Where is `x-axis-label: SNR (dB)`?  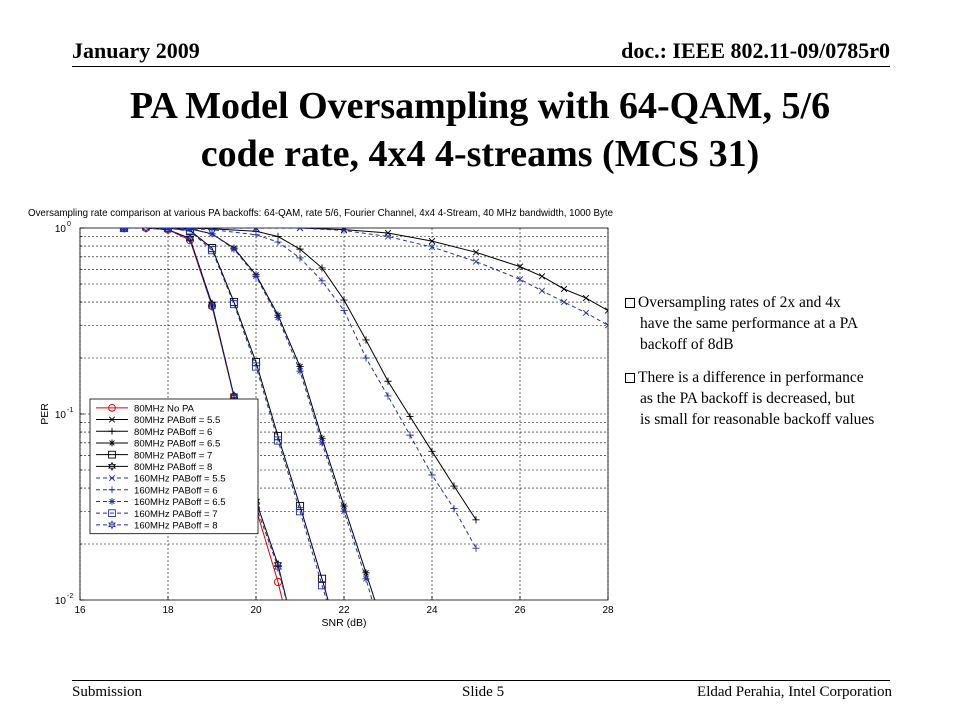
x-axis-label: SNR (dB) is located at coordinates (344, 623).